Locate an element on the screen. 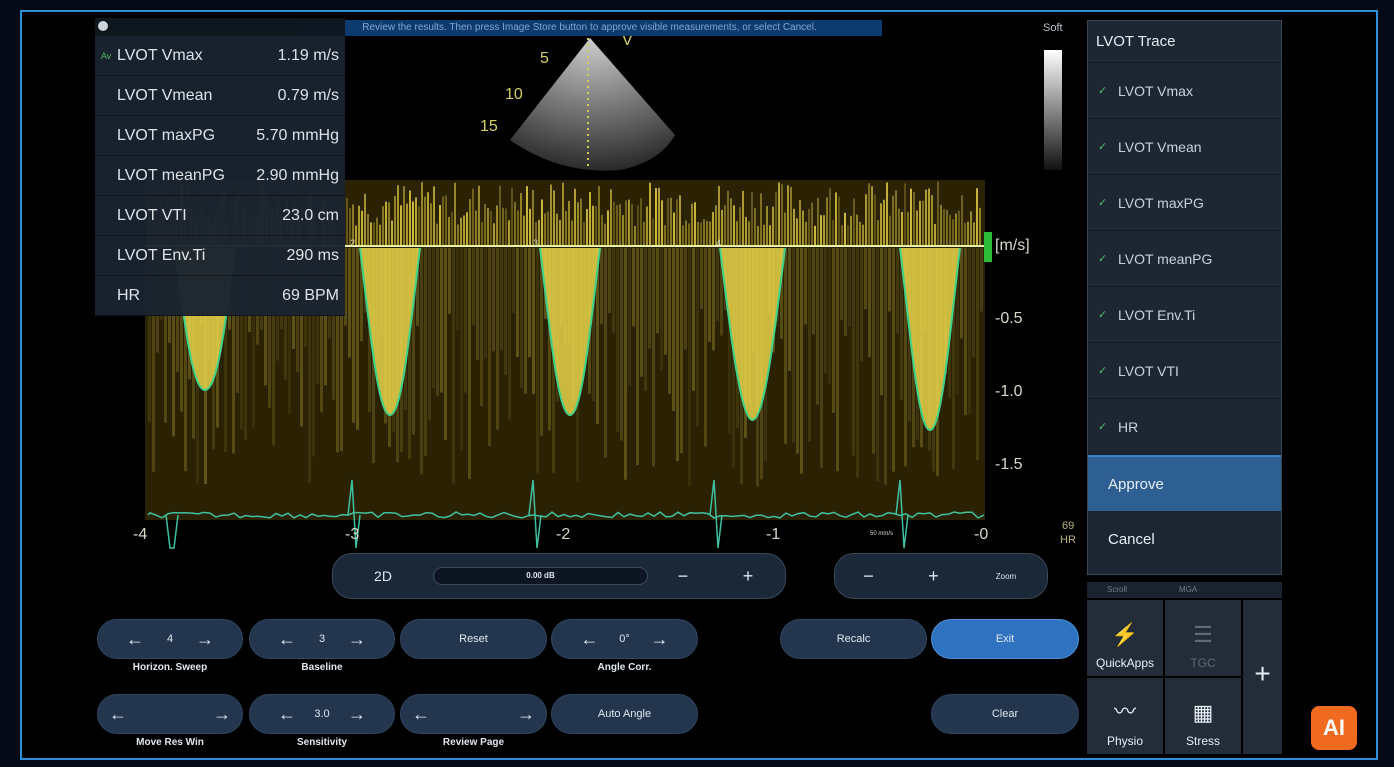 The width and height of the screenshot is (1394, 767). table-handle-icon is located at coordinates (103, 26).